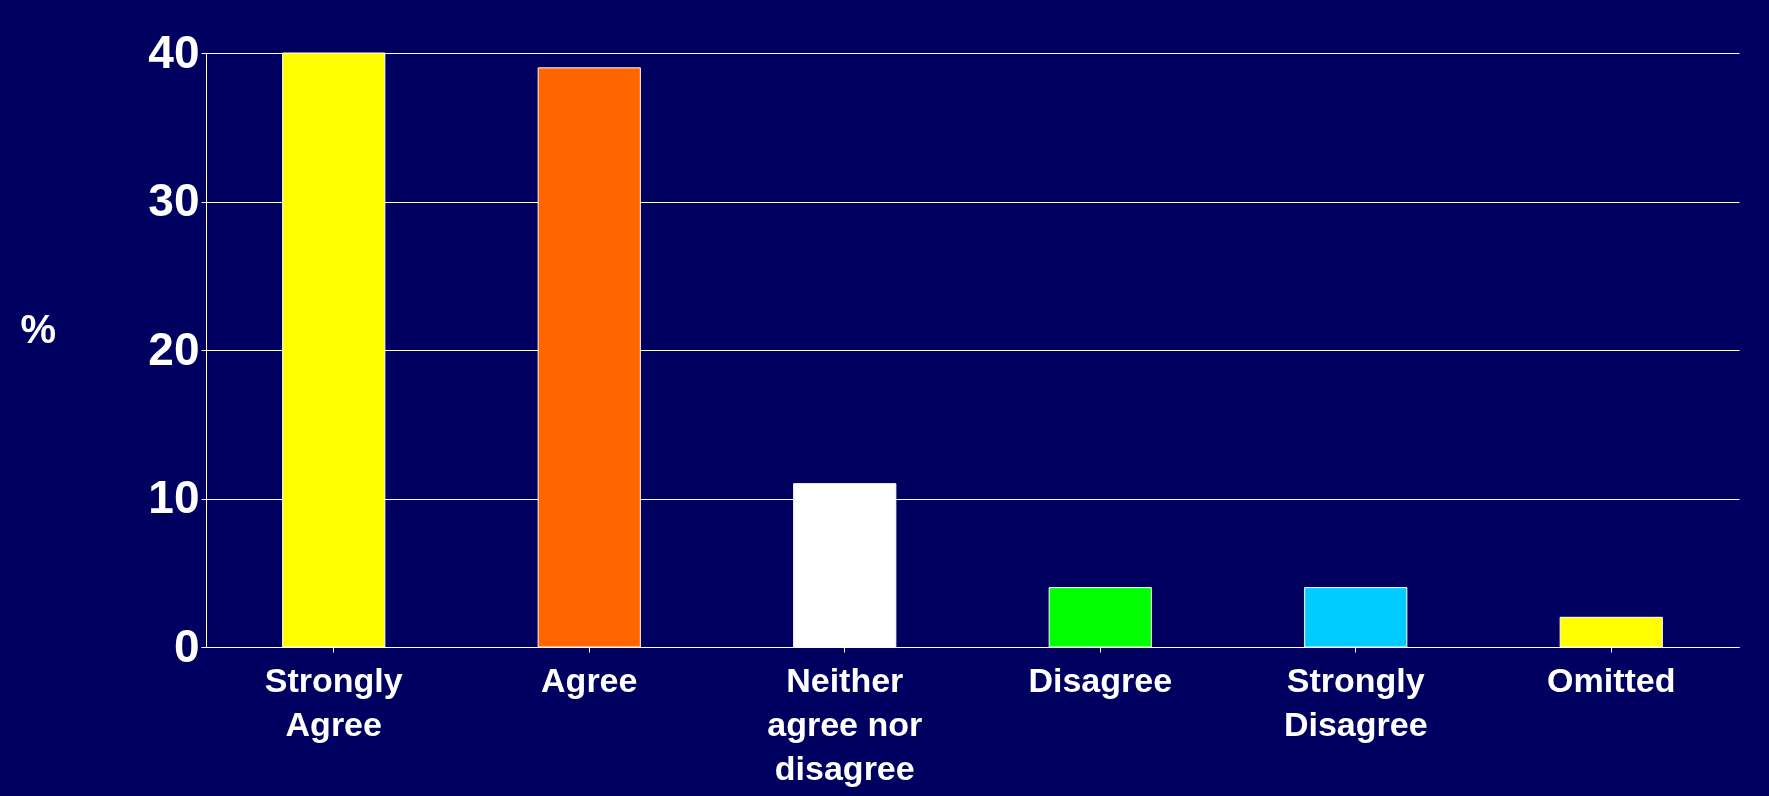 This screenshot has height=796, width=1769. Describe the element at coordinates (1100, 679) in the screenshot. I see `x-tick-label: Disagree` at that location.